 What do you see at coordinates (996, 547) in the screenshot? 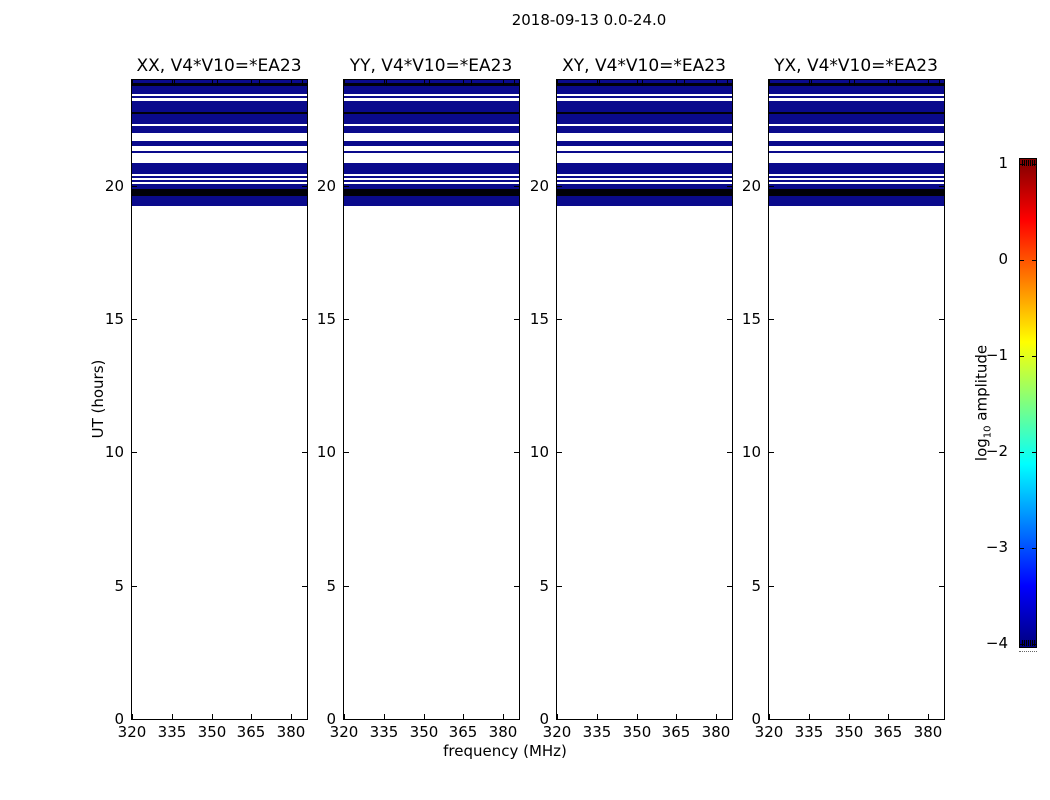
I see `colorbar-tick-label: −3` at bounding box center [996, 547].